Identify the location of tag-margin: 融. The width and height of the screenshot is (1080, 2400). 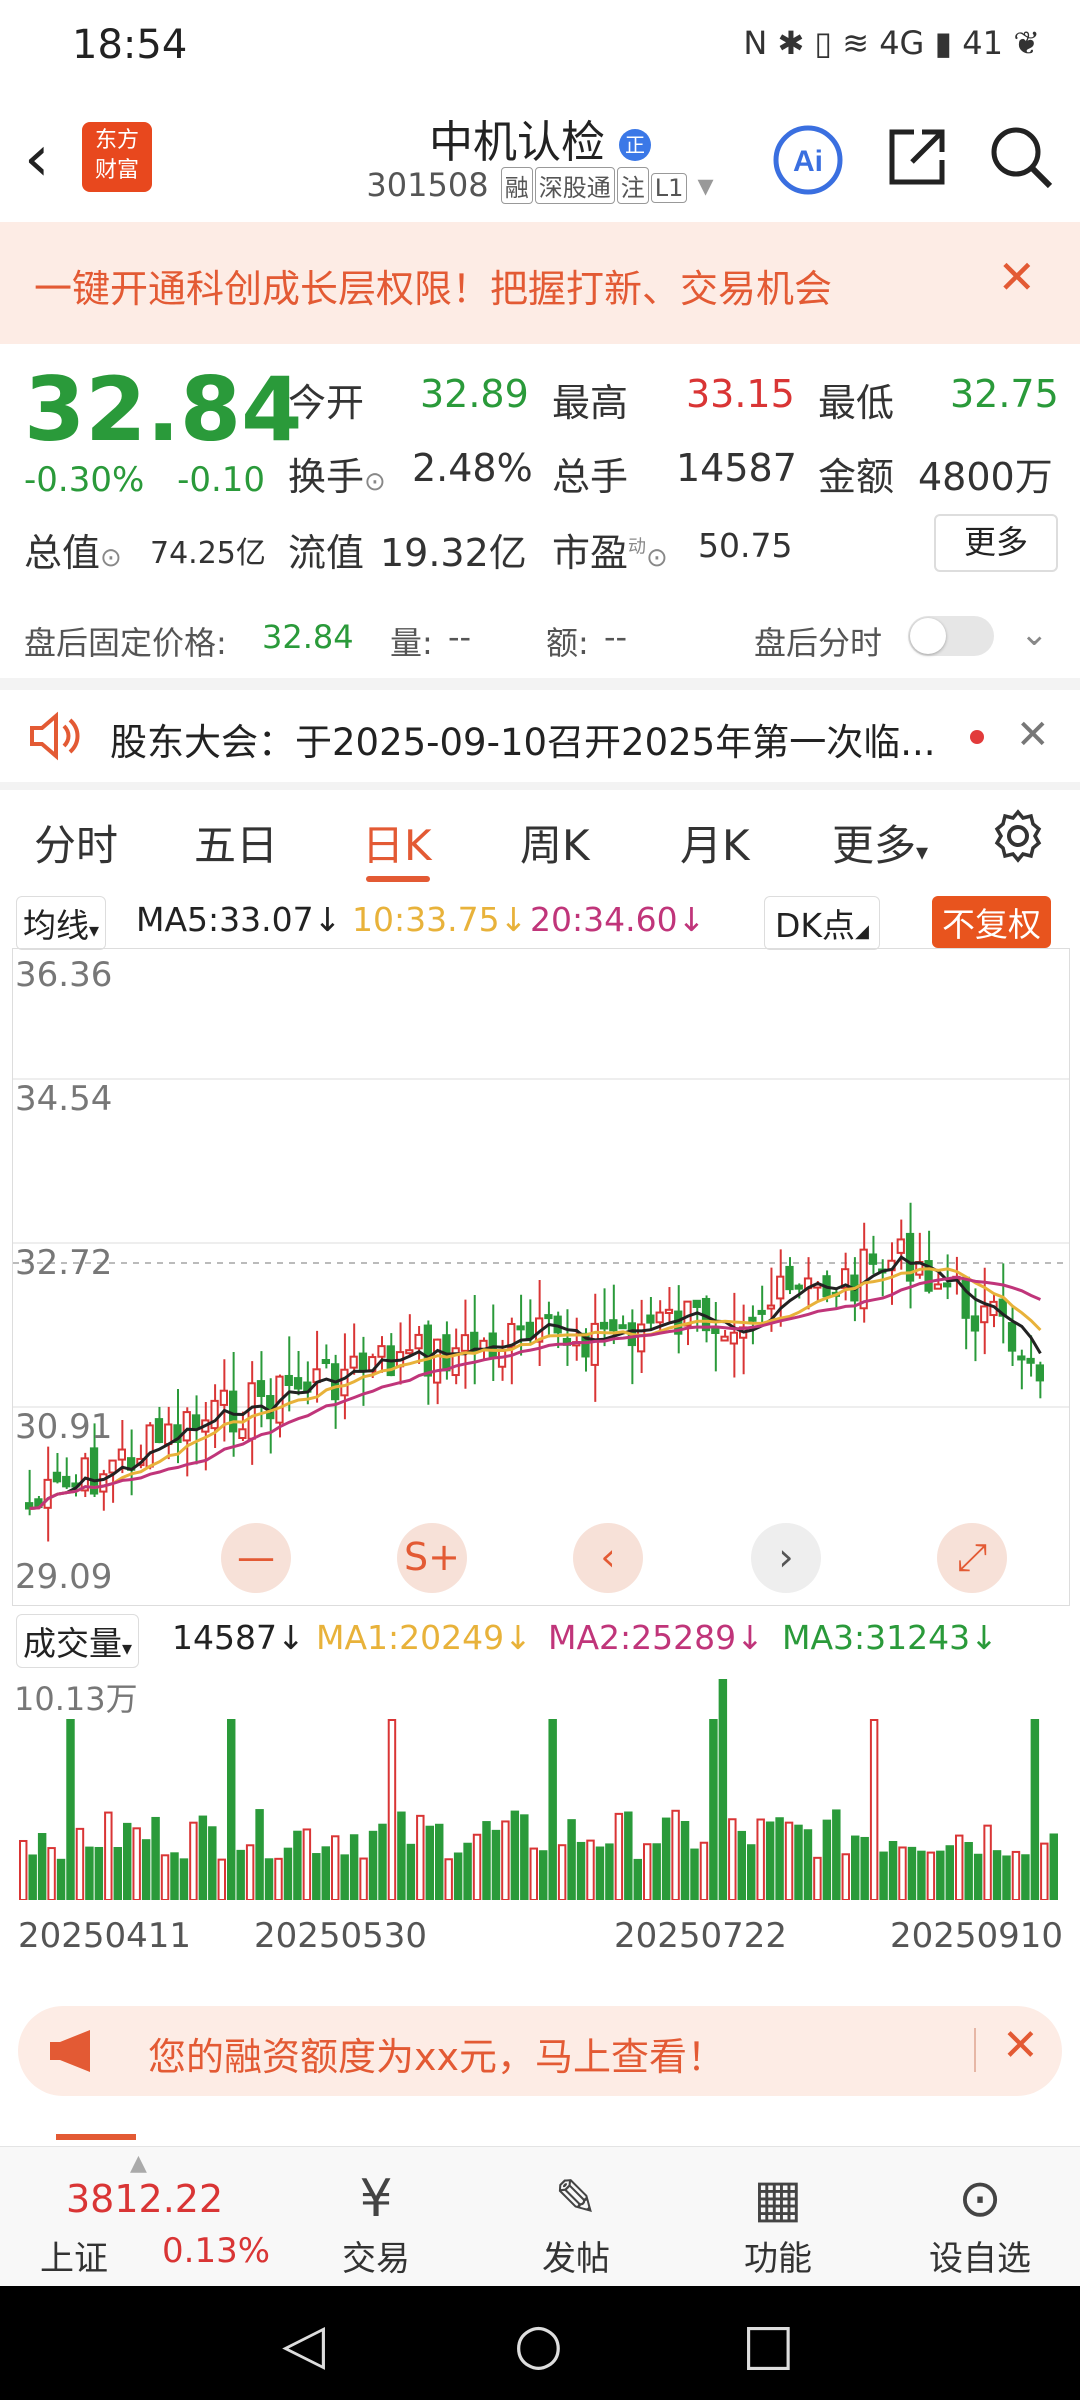
(516, 185).